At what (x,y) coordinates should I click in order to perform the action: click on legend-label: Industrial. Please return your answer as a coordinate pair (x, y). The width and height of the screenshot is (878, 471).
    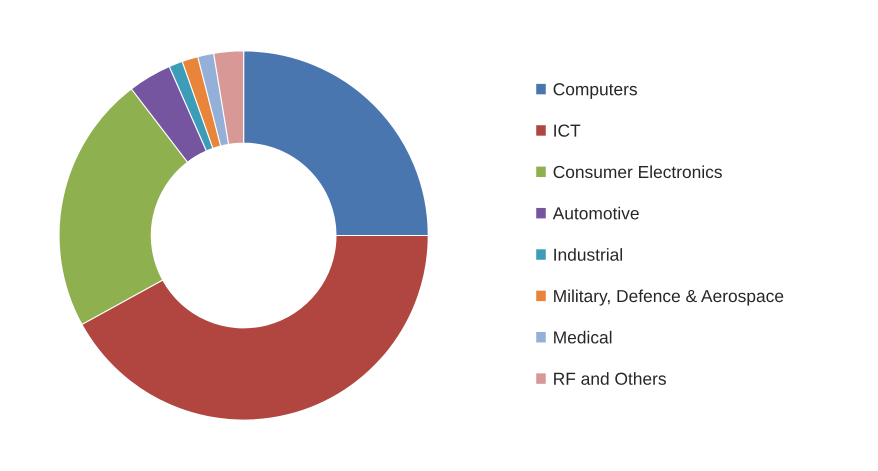
    Looking at the image, I should click on (588, 254).